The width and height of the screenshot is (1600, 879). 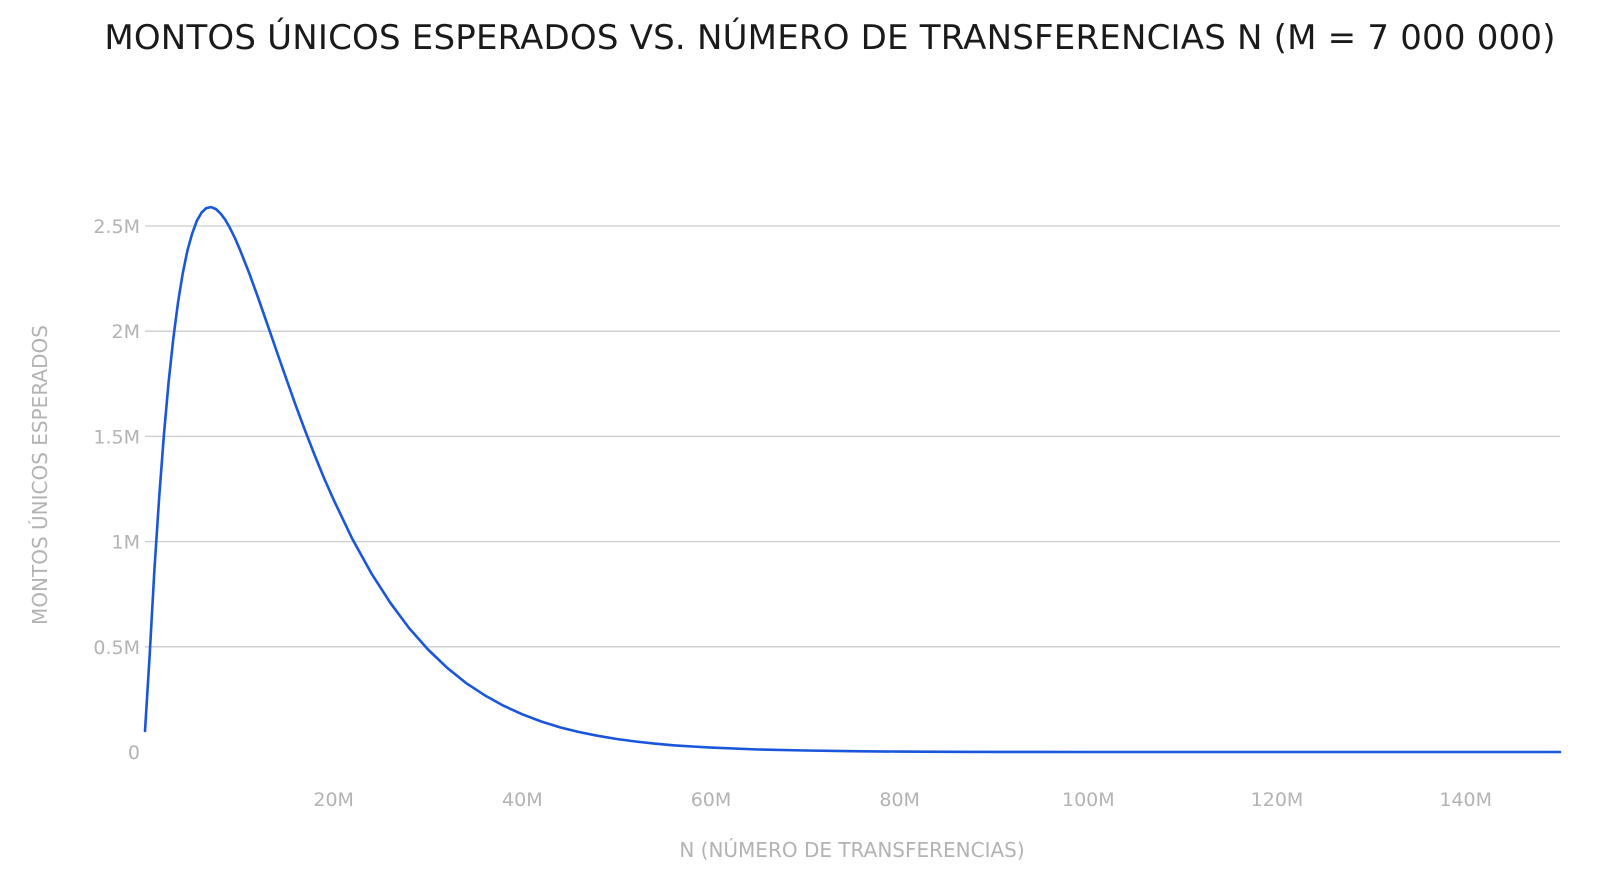 What do you see at coordinates (126, 332) in the screenshot?
I see `y-tick-label: 2M` at bounding box center [126, 332].